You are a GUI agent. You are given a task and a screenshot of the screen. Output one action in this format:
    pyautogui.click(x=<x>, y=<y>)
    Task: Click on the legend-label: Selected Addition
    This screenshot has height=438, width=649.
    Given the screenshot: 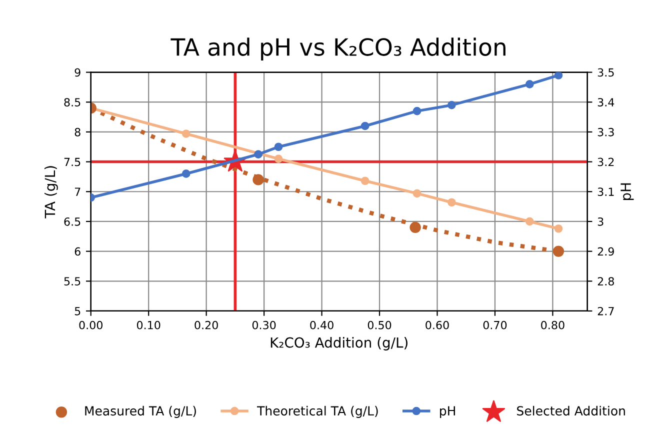 What is the action you would take?
    pyautogui.click(x=571, y=411)
    